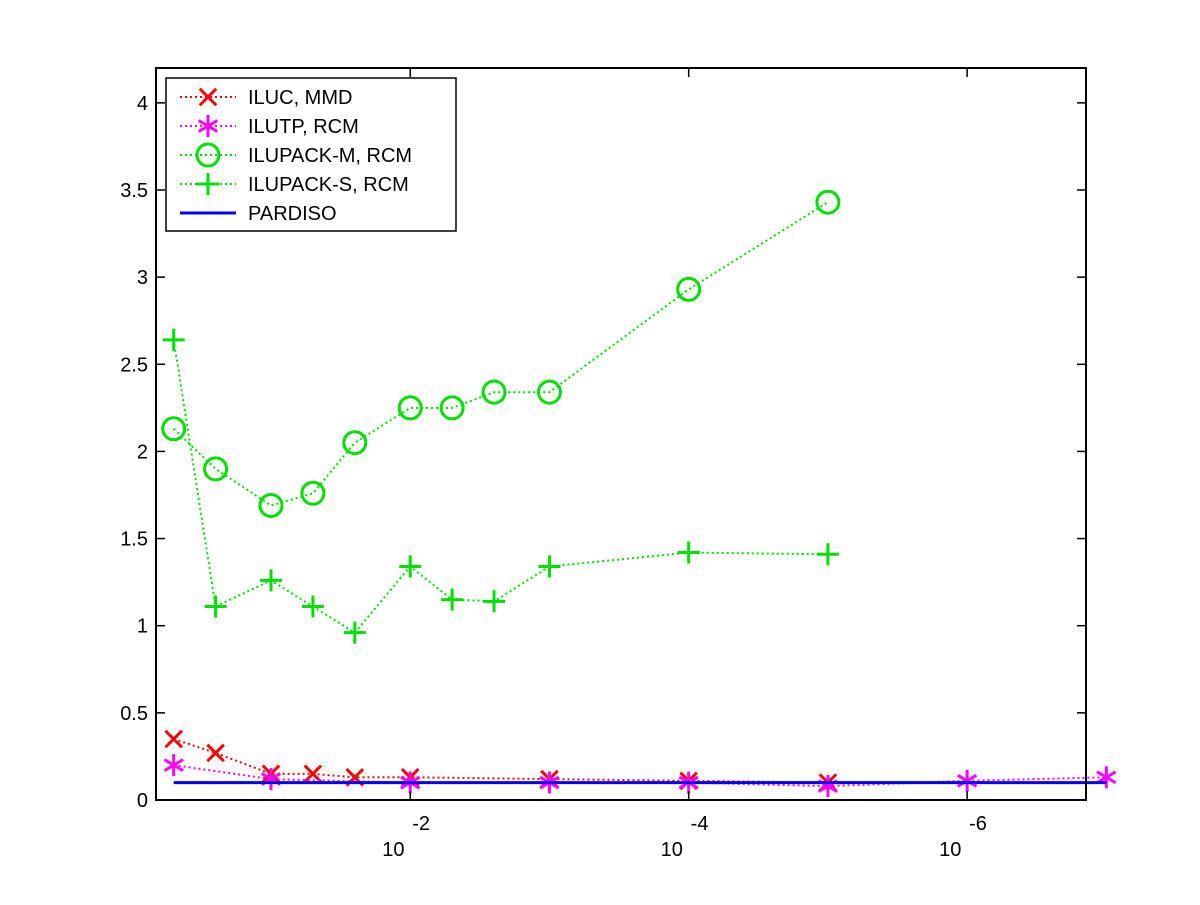  I want to click on y-tick-label: 3, so click(142, 278).